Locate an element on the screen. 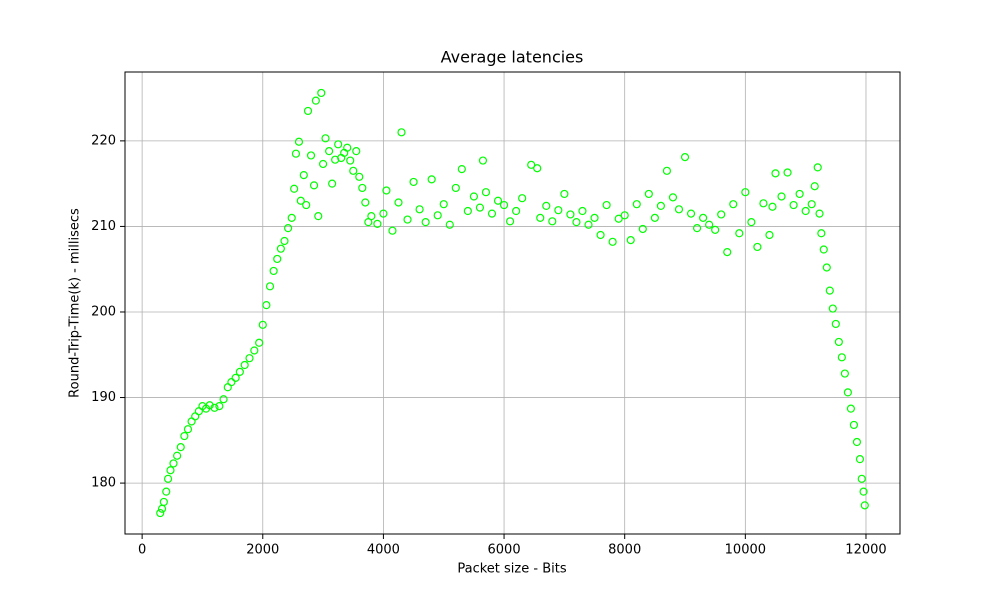 The image size is (1000, 604). y-tick-label: 210 is located at coordinates (103, 226).